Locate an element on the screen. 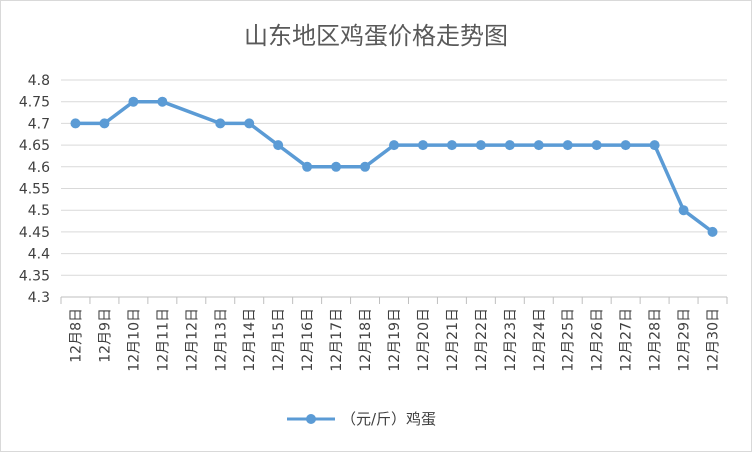 Image resolution: width=752 pixels, height=452 pixels. x-tick-label: 12月8日 is located at coordinates (76, 335).